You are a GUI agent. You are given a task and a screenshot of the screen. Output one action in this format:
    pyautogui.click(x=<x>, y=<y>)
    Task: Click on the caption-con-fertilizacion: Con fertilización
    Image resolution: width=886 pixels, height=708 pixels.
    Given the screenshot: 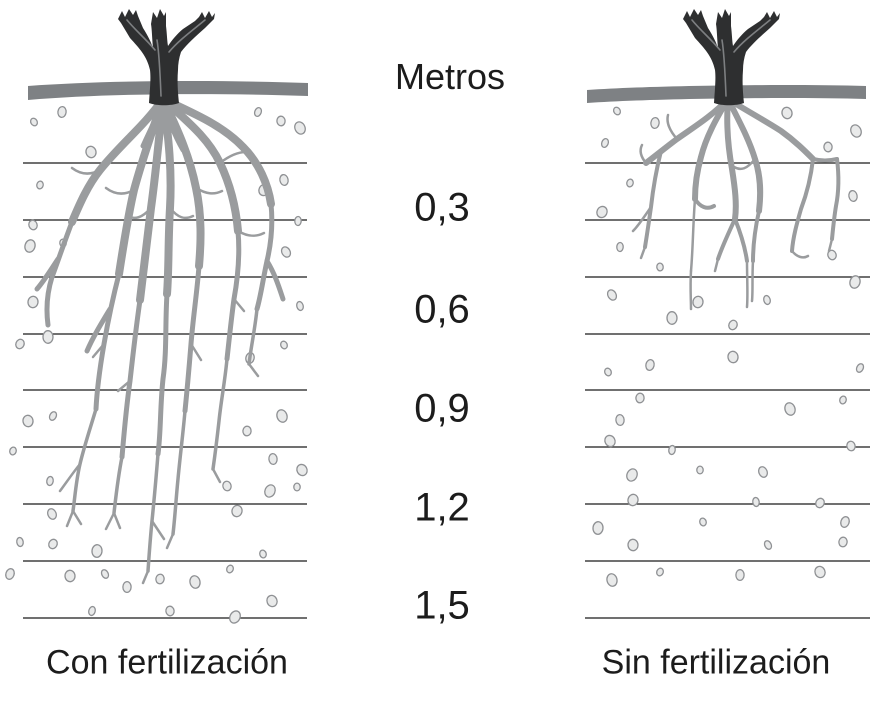 What is the action you would take?
    pyautogui.click(x=167, y=662)
    